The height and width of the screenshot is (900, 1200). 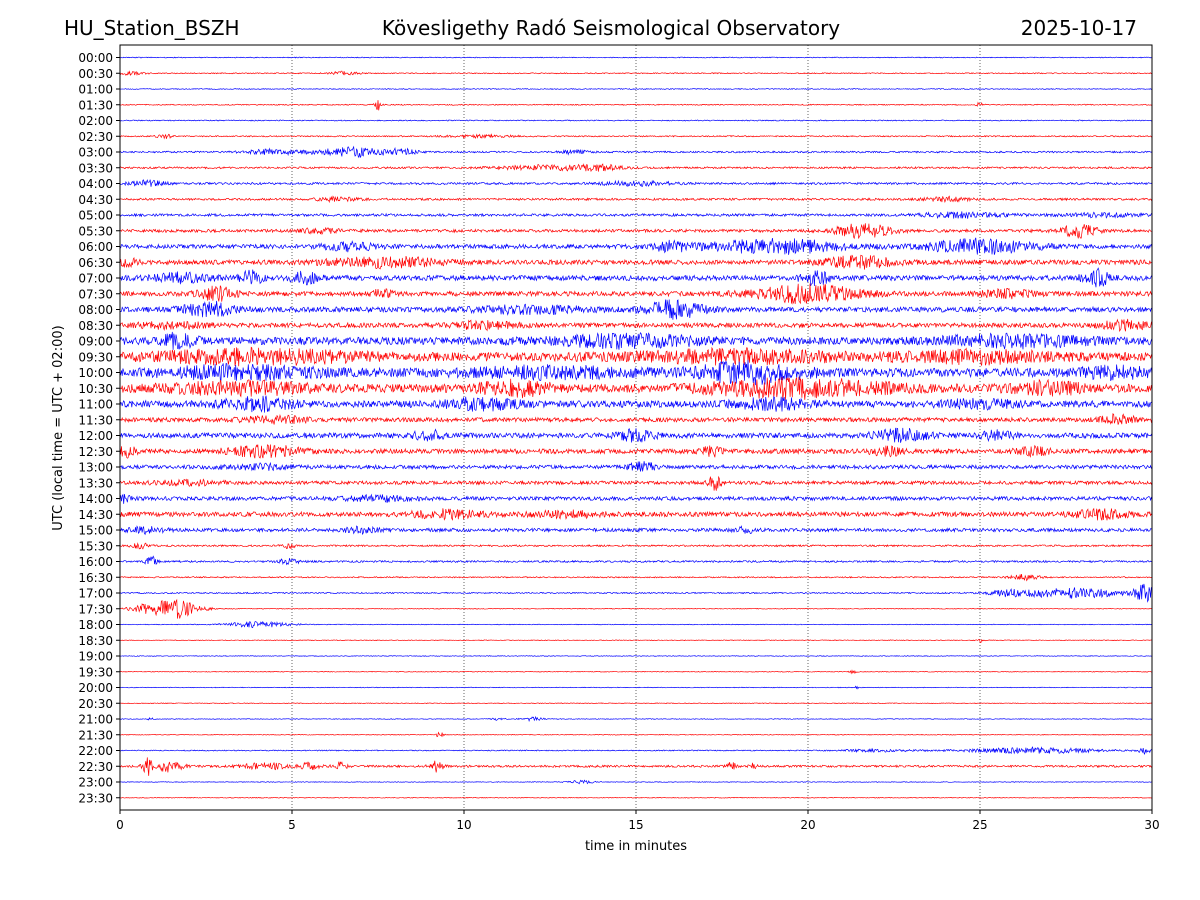 What do you see at coordinates (95, 515) in the screenshot?
I see `y-tick-label: 14:30` at bounding box center [95, 515].